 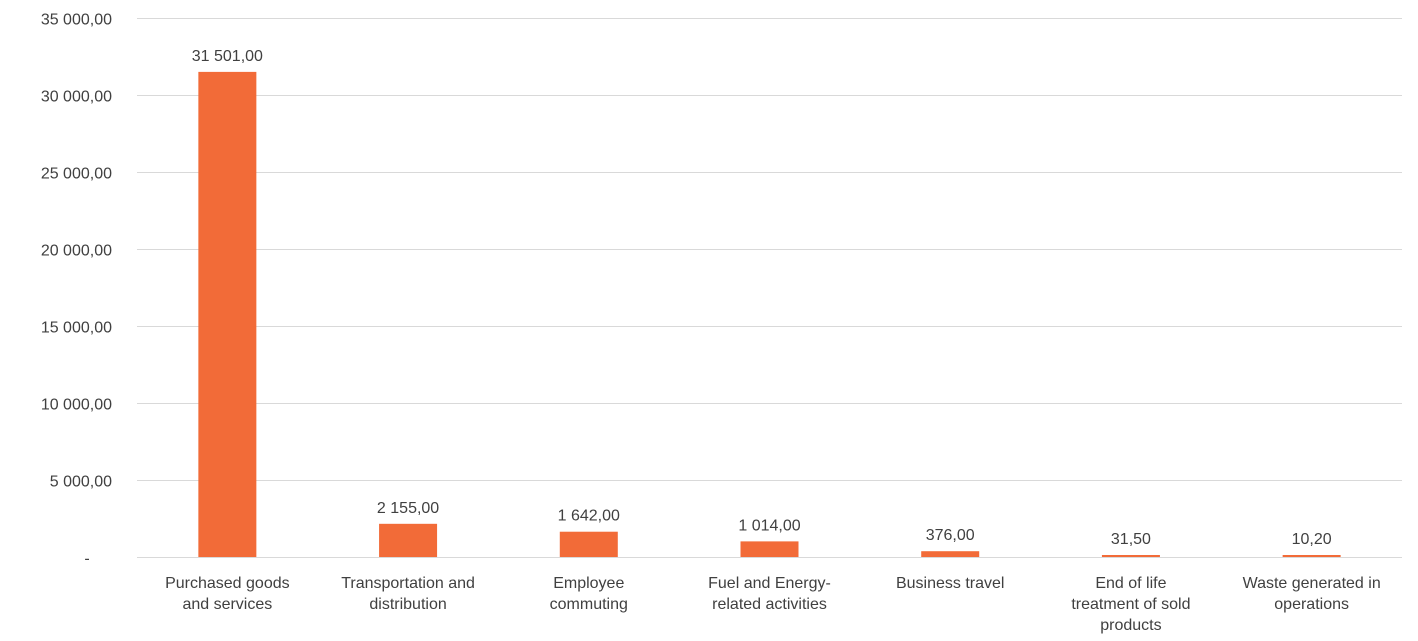 What do you see at coordinates (76, 174) in the screenshot?
I see `y-tick-label: 25 000,00` at bounding box center [76, 174].